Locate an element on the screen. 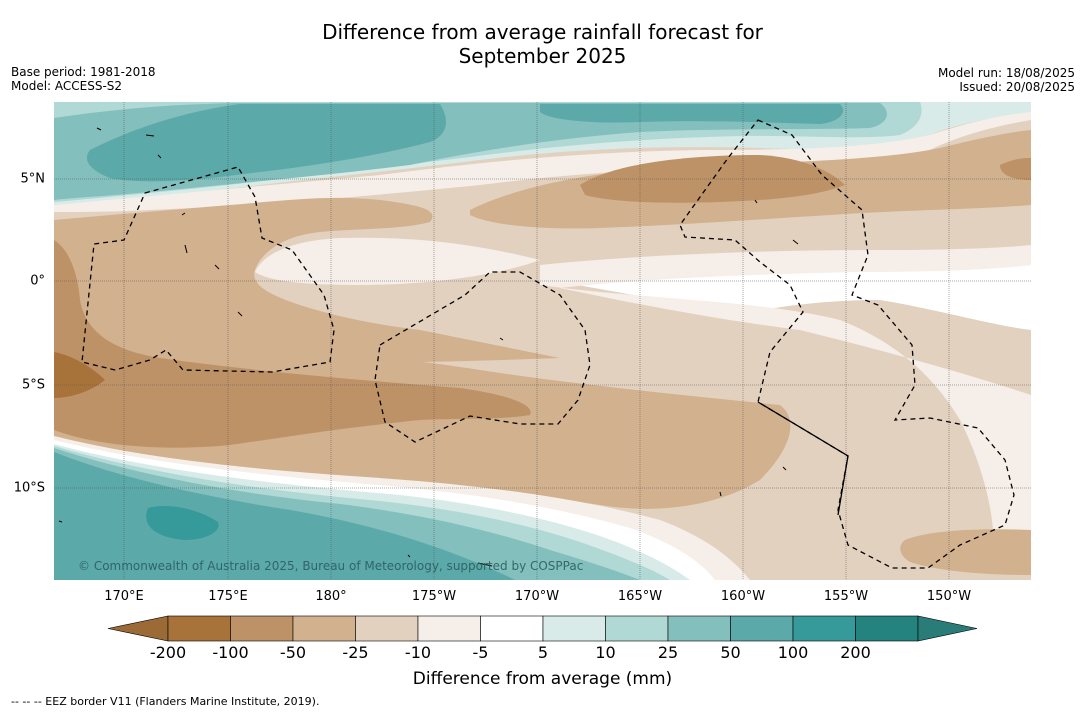  dry-50-southeast is located at coordinates (965, 552).